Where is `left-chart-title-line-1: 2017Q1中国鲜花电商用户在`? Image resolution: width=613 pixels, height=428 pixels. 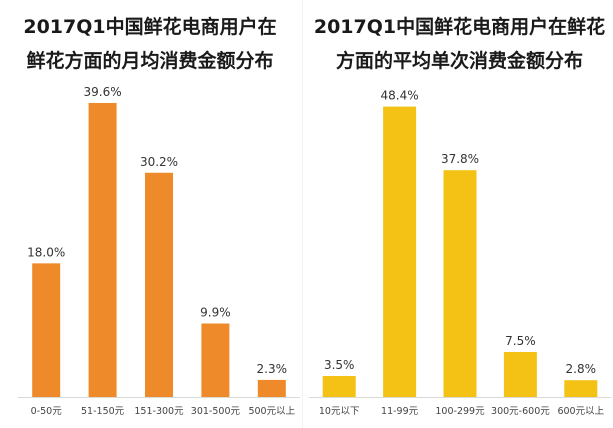
left-chart-title-line-1: 2017Q1中国鲜花电商用户在 is located at coordinates (150, 27).